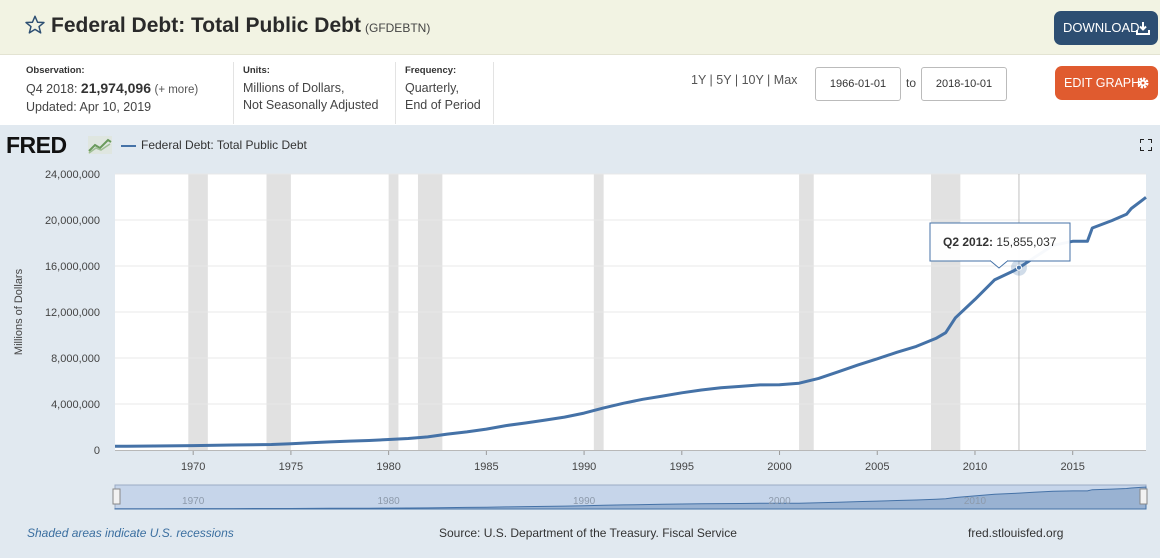 Image resolution: width=1160 pixels, height=558 pixels. What do you see at coordinates (1146, 145) in the screenshot?
I see `fullscreen-icon` at bounding box center [1146, 145].